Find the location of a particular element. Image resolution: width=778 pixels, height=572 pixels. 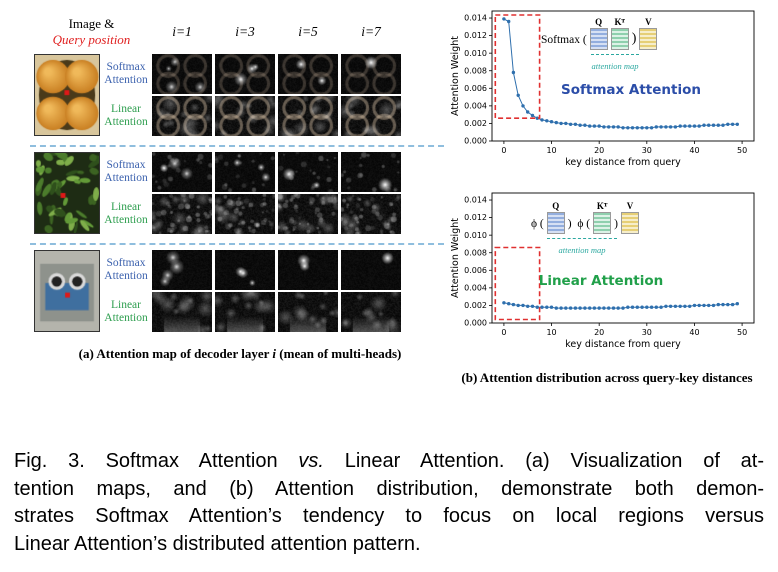

query-image-leaves is located at coordinates (67, 193).